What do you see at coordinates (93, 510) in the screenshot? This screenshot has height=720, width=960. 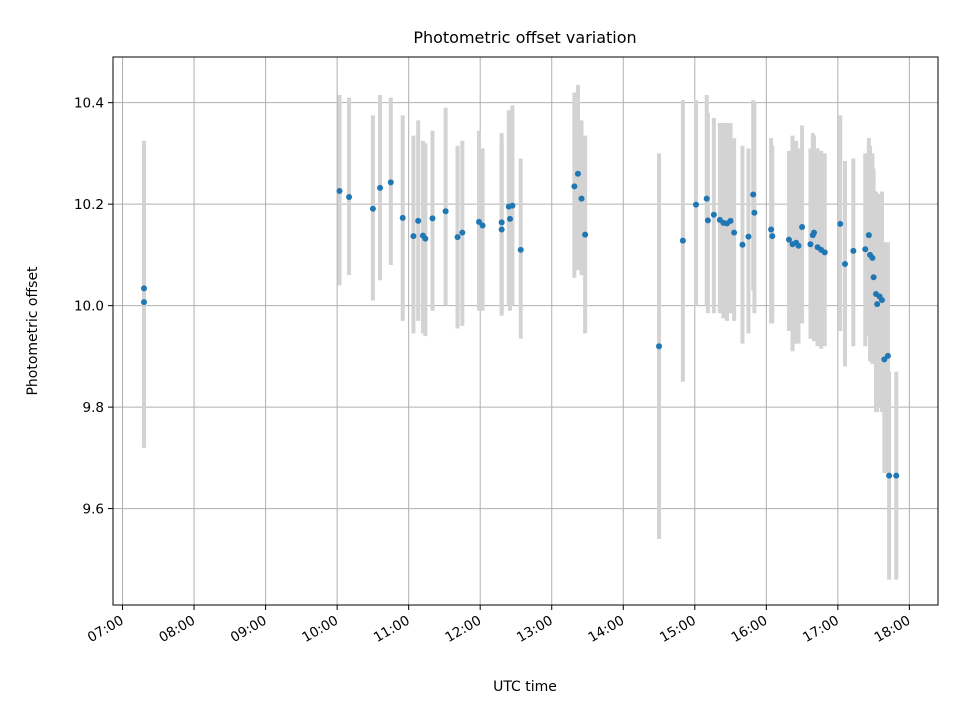 I see `y-tick-label: 9.6` at bounding box center [93, 510].